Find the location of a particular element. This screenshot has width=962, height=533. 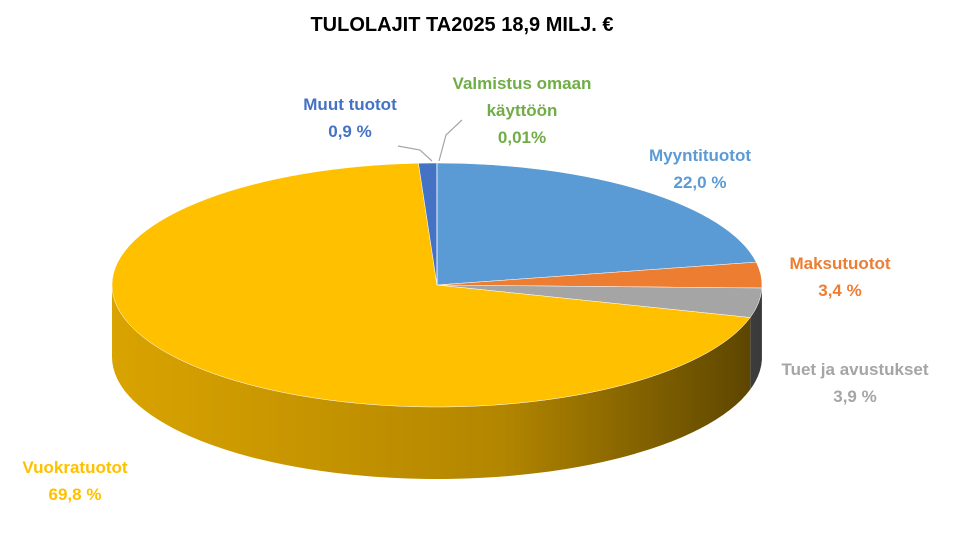

category-label: Maksutuotot is located at coordinates (840, 263).